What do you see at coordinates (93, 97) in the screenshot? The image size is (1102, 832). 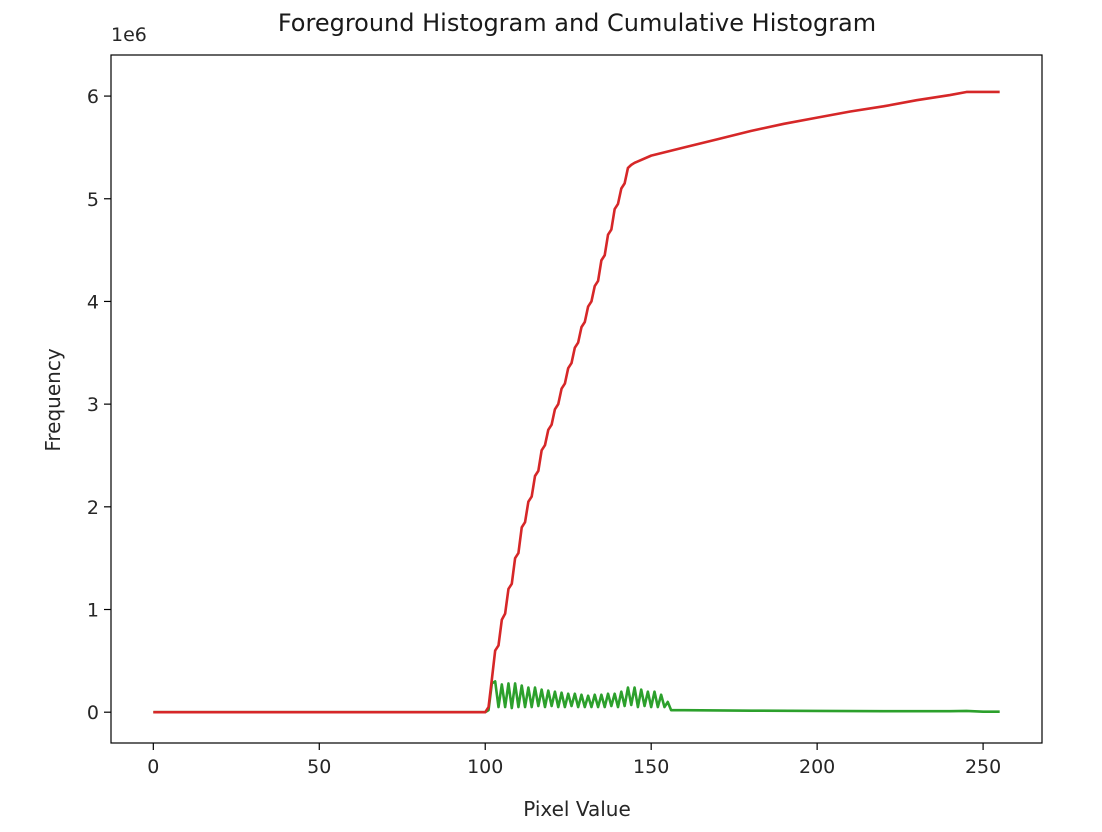 I see `y-tick-label: 6` at bounding box center [93, 97].